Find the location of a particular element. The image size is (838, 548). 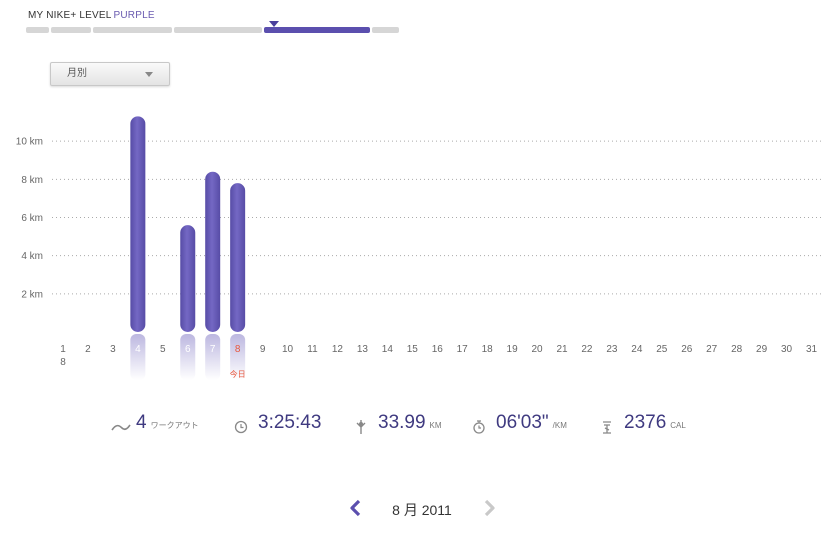

y-tick-label: 8 km is located at coordinates (32, 180).